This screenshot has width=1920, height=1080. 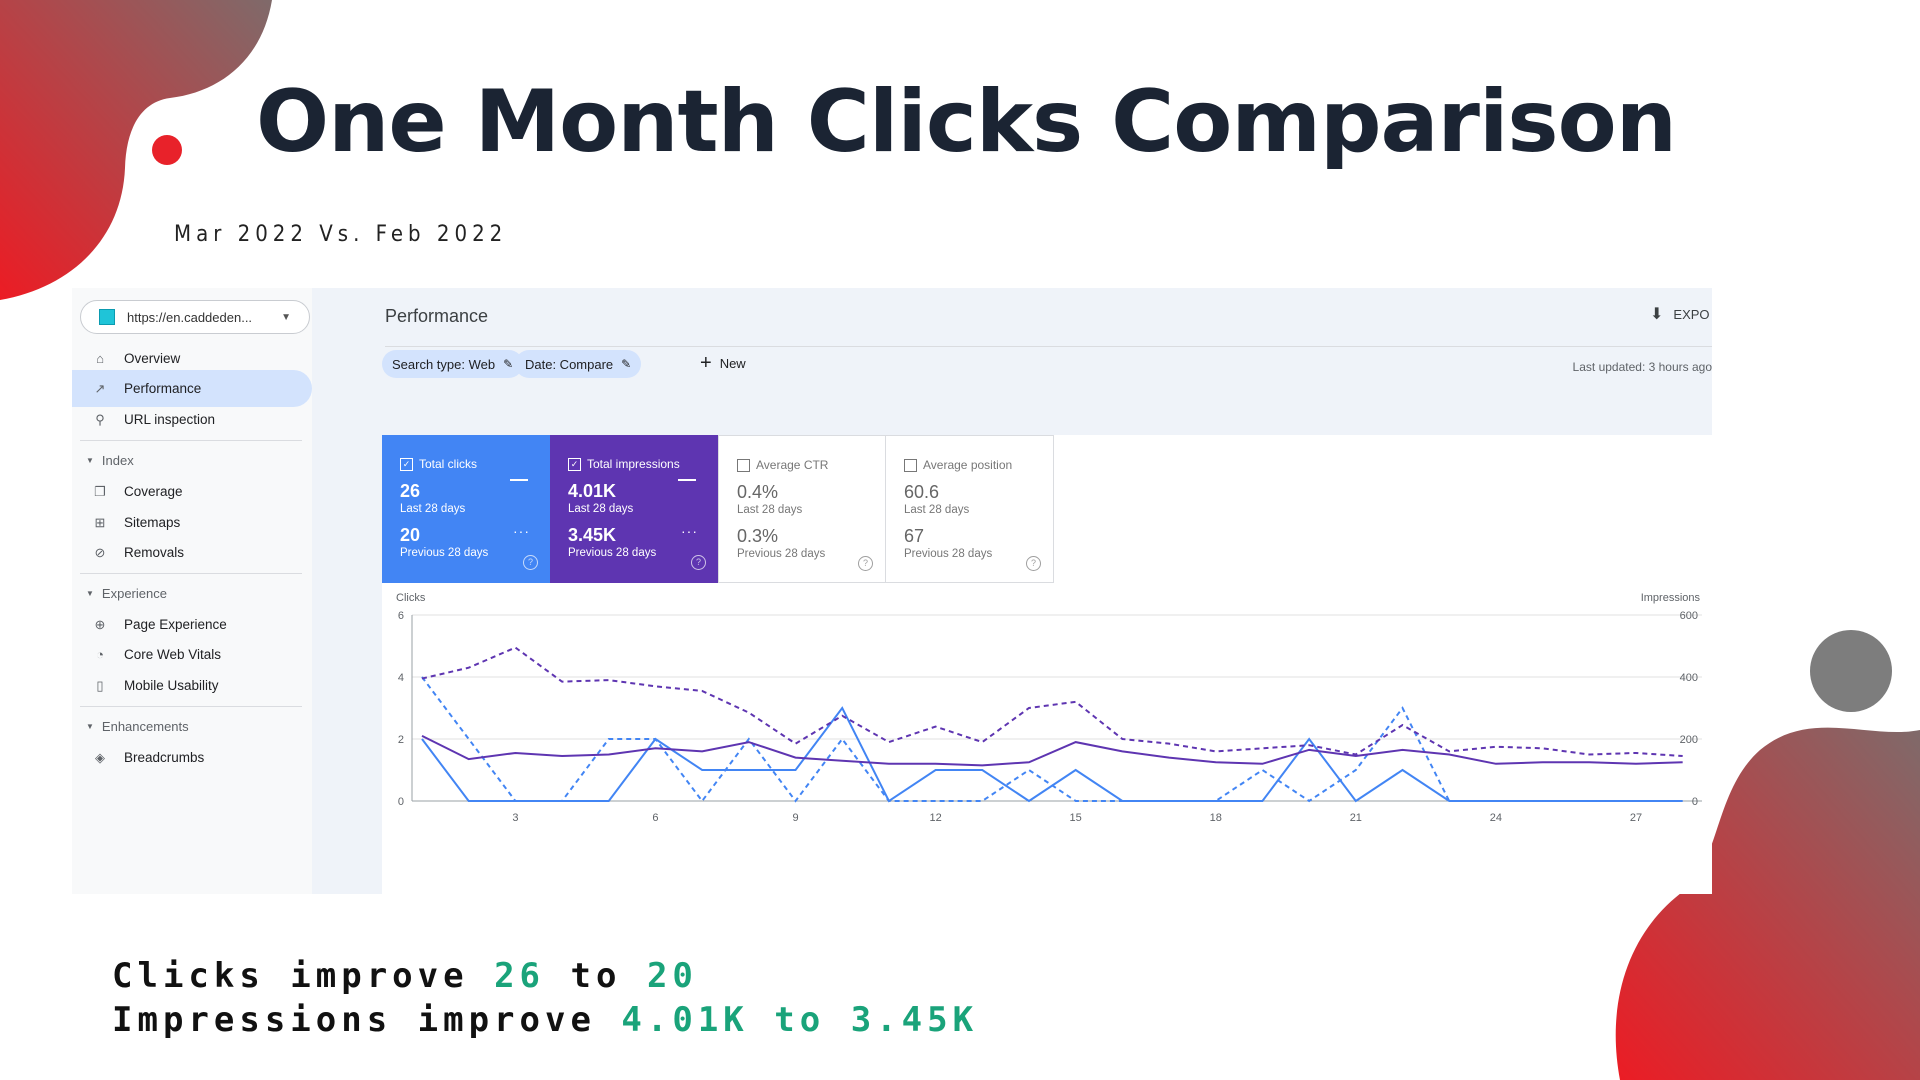 What do you see at coordinates (192, 552) in the screenshot?
I see `sidebar-item-removals: ⊘ Removals` at bounding box center [192, 552].